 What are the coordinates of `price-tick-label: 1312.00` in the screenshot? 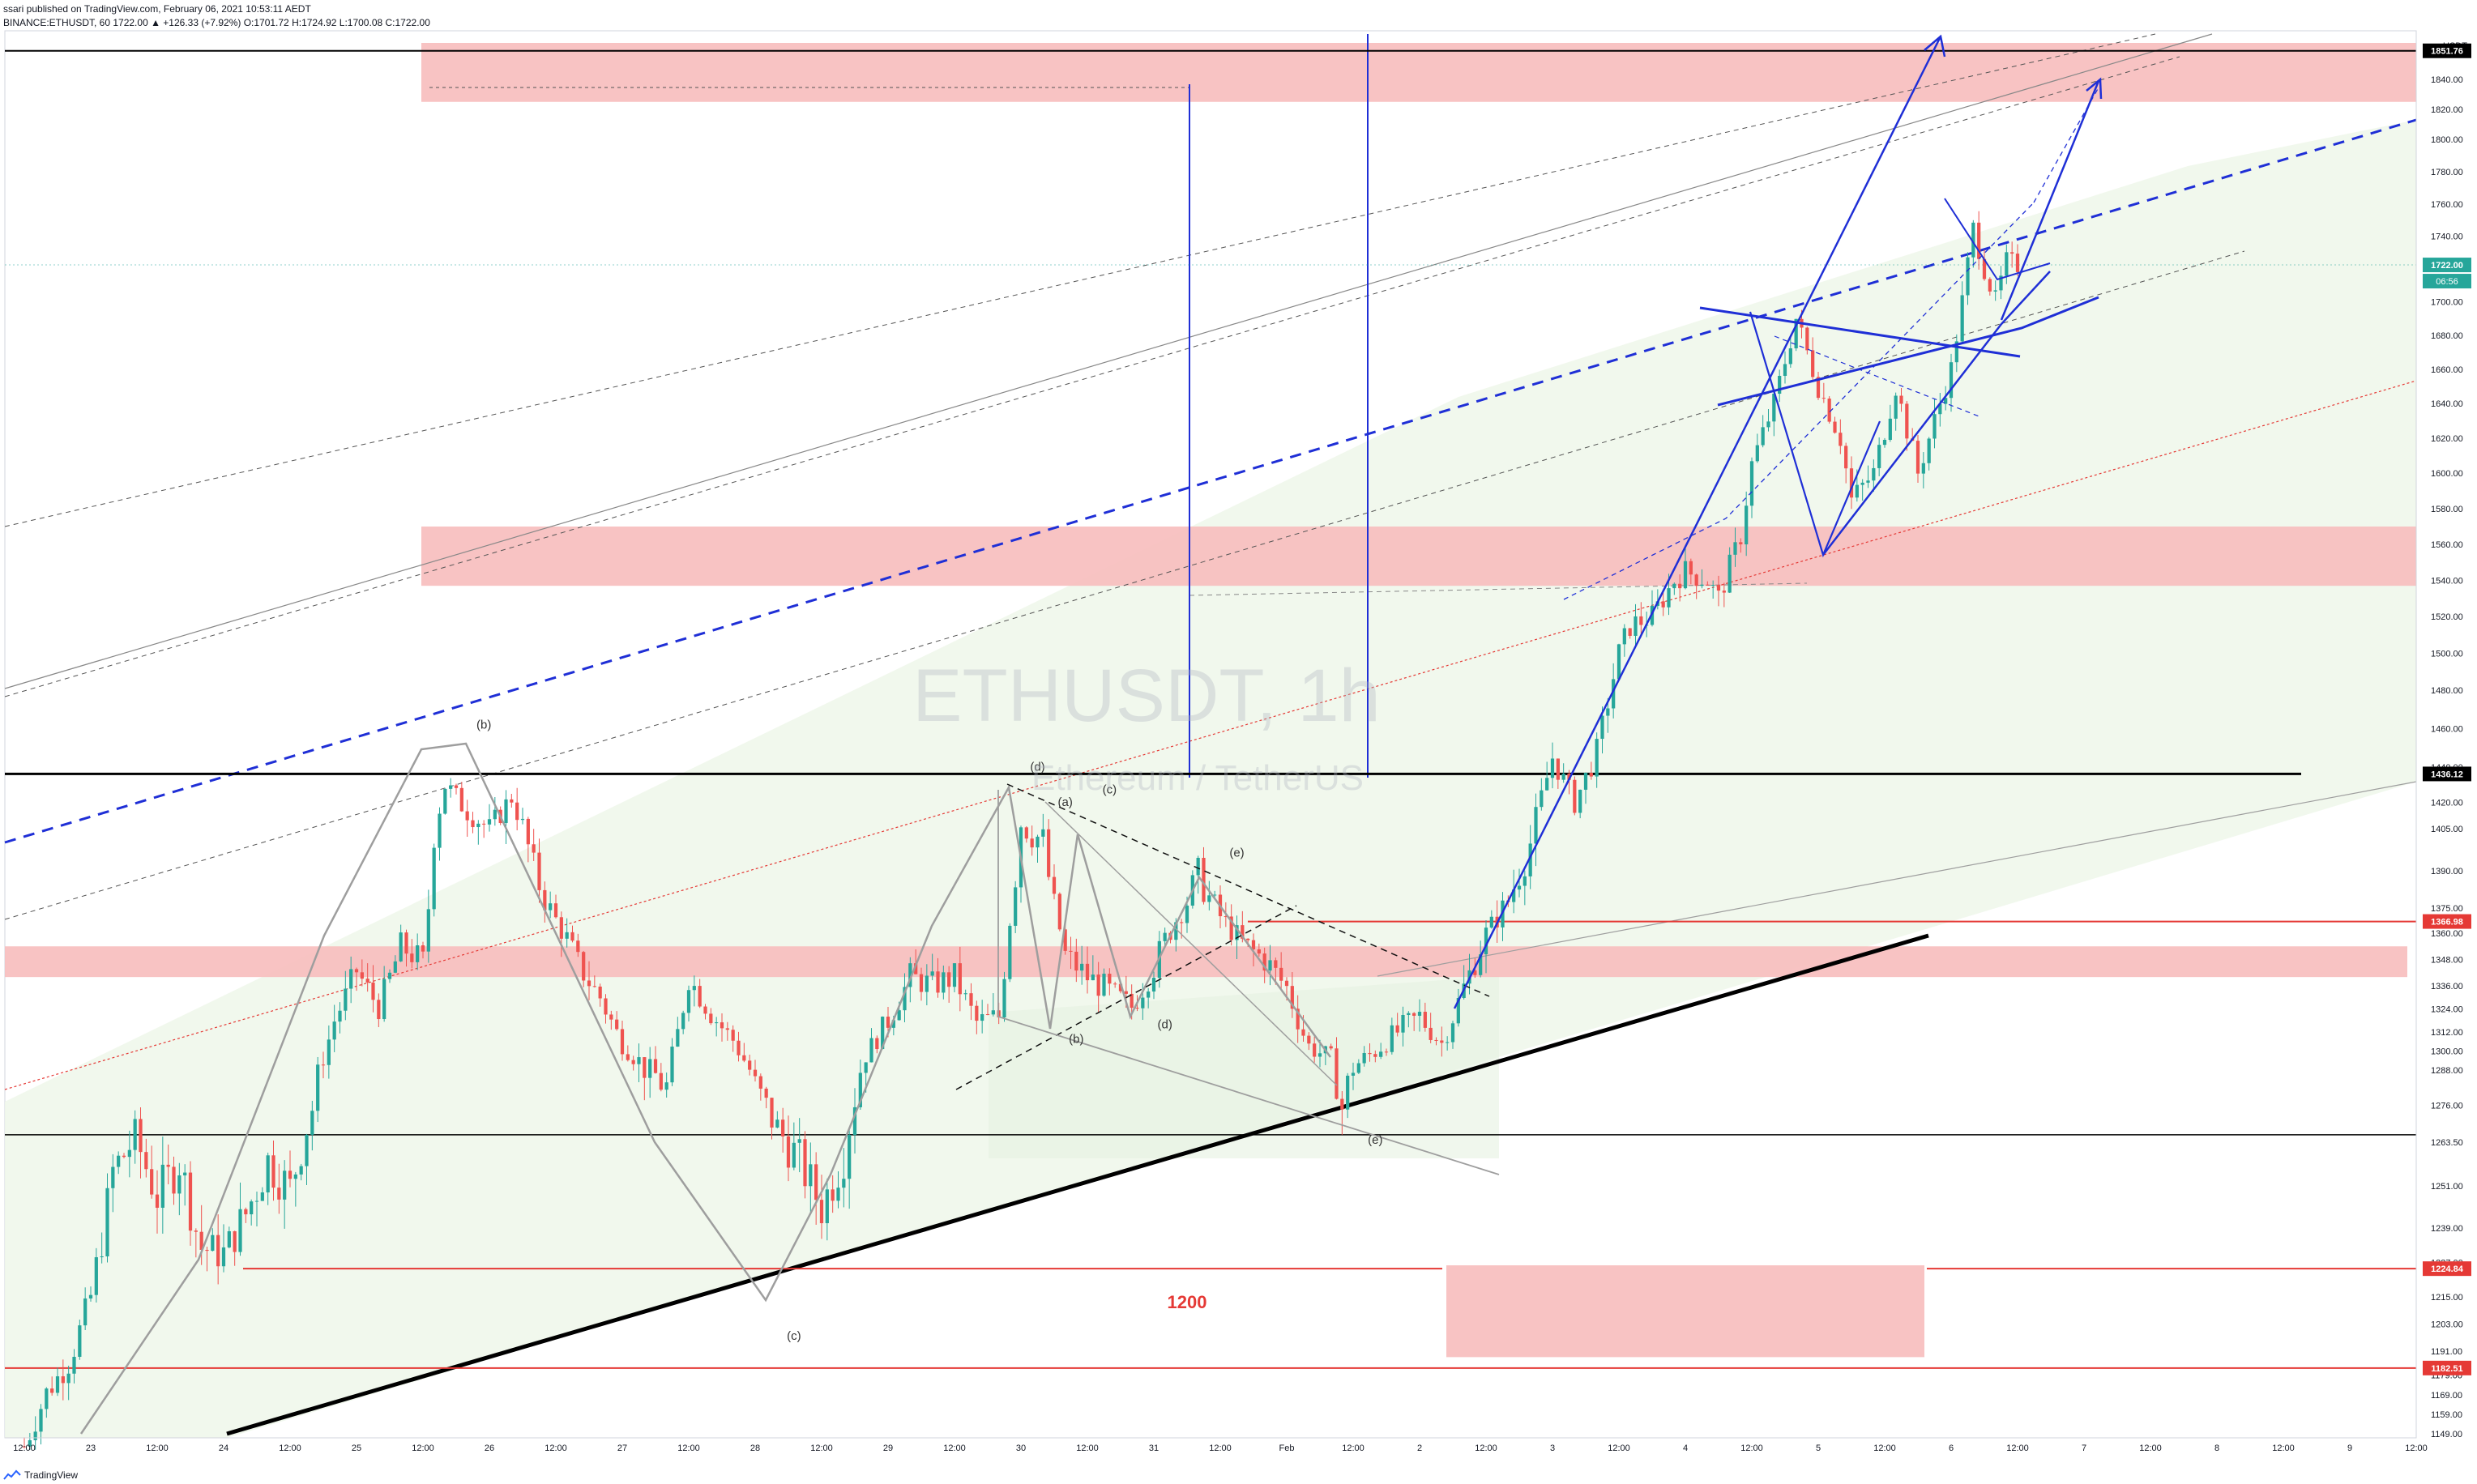 It's located at (2447, 1033).